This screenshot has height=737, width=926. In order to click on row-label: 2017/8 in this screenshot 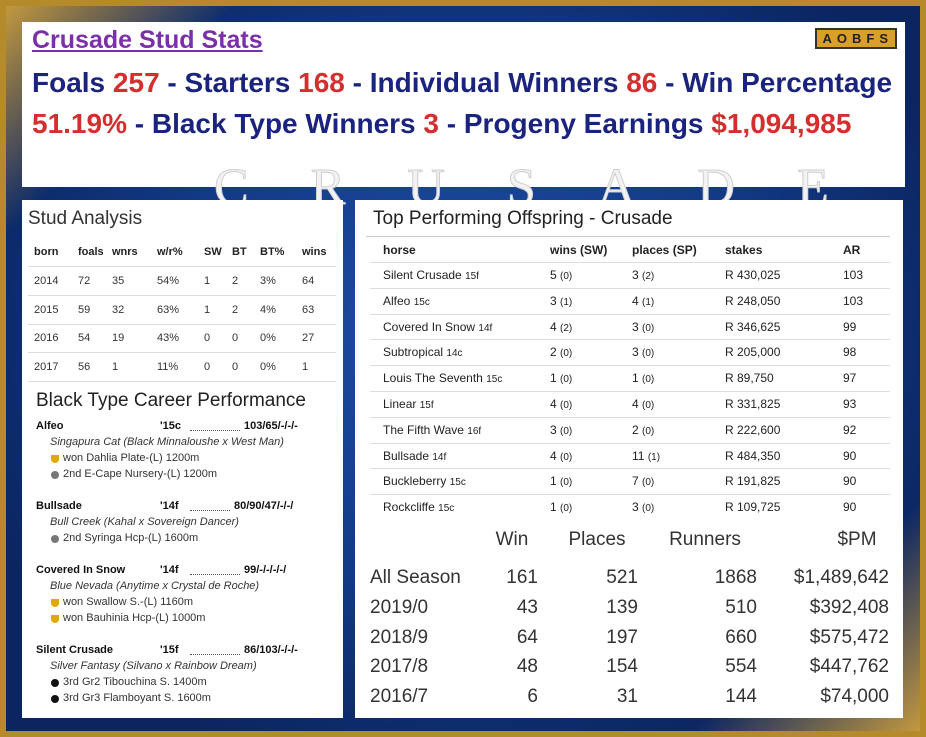, I will do `click(399, 667)`.